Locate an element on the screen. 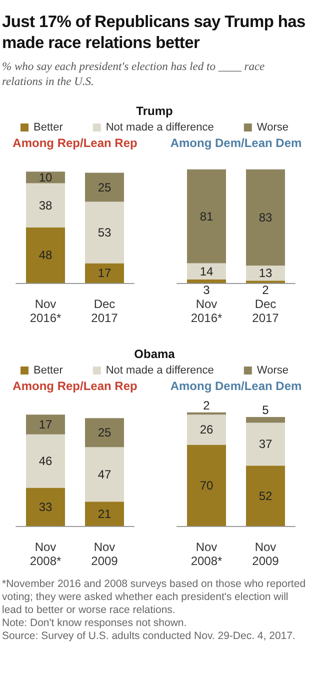  text: *November 2016 and 2008 surveys based on those who reported voting; they were asked whether each president's election will lead to better or worse race relations. is located at coordinates (154, 597).